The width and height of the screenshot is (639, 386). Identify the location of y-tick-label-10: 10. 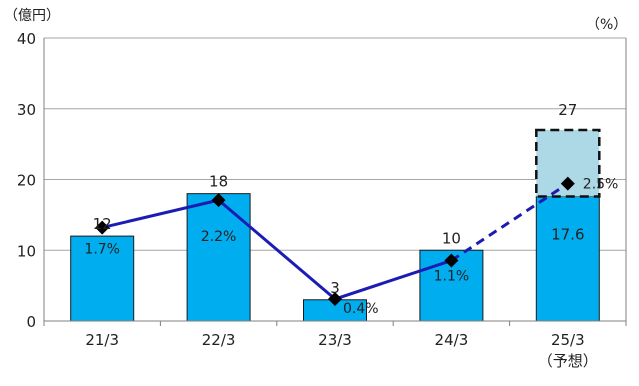
(26, 251).